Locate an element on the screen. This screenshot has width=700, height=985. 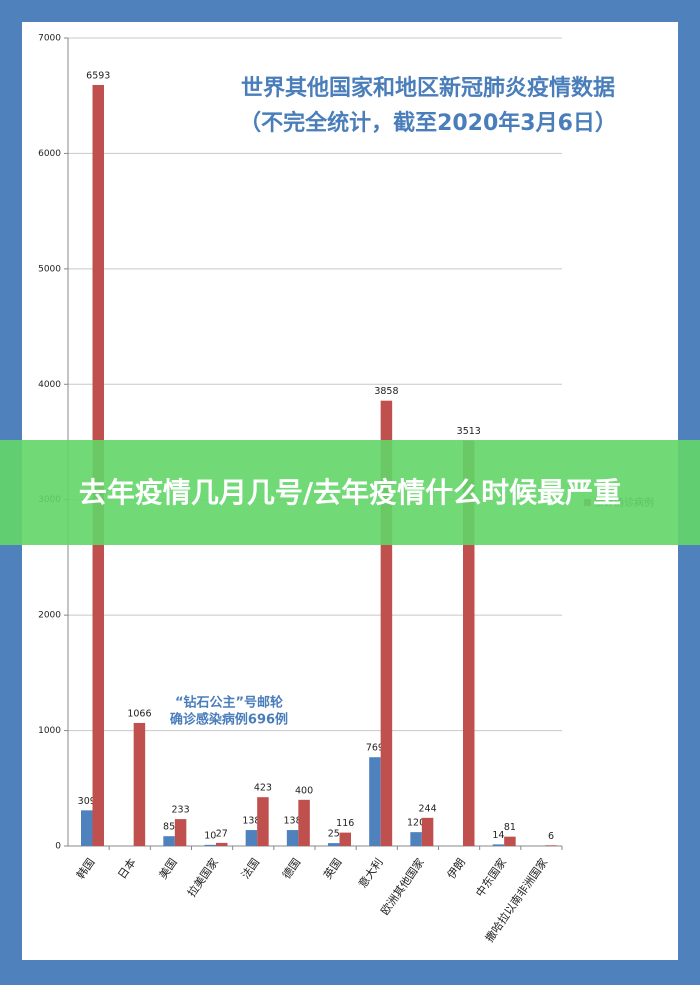
chart-title: 世界其他国家和地区新冠肺炎疫情数据 is located at coordinates (428, 88).